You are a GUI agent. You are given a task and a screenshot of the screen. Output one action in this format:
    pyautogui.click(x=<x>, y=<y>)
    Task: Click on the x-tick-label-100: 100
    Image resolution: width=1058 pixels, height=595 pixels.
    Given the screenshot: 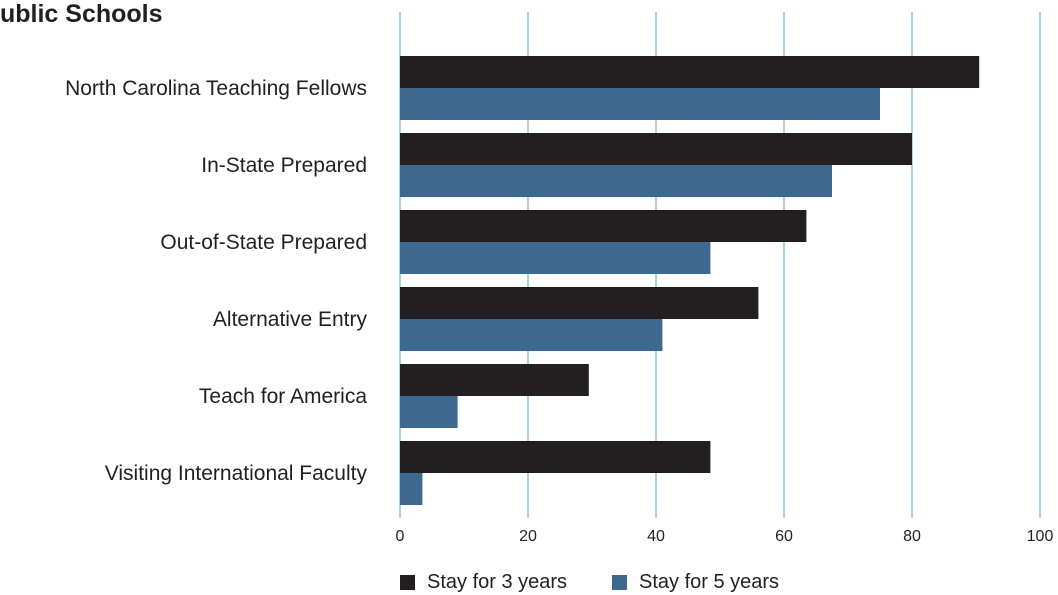 What is the action you would take?
    pyautogui.click(x=1040, y=536)
    